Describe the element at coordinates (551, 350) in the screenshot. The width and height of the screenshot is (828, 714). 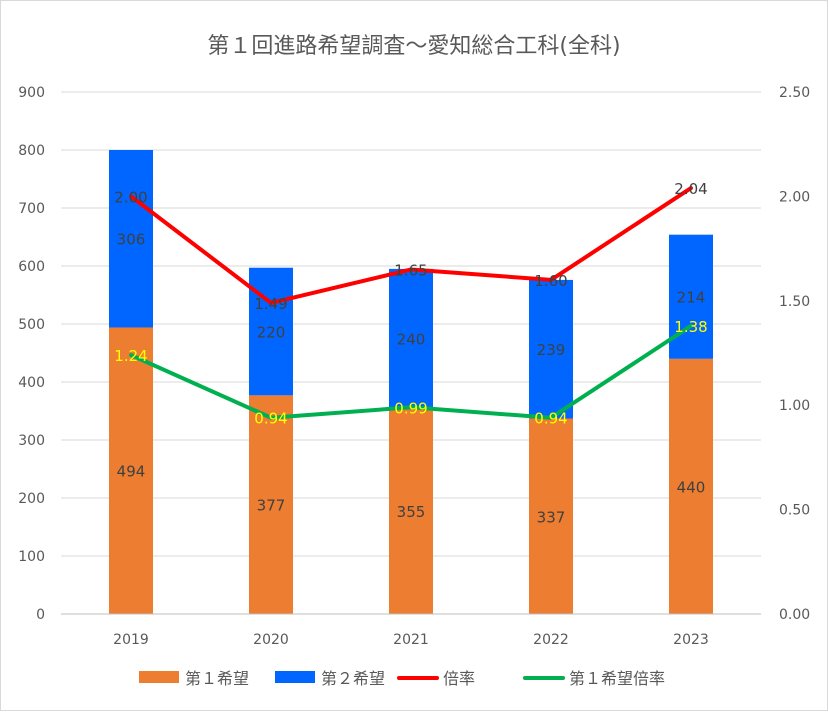
I see `bar-data-label: 239` at that location.